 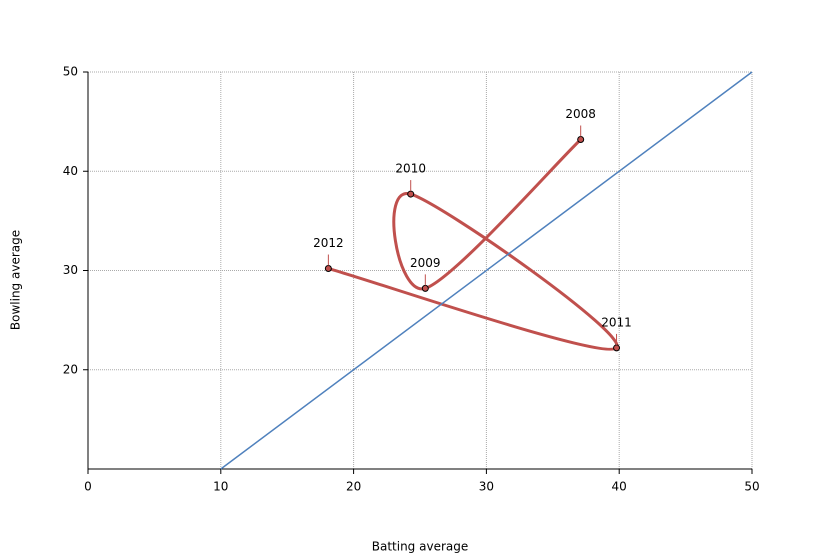 What do you see at coordinates (420, 547) in the screenshot?
I see `x-axis-title: Batting average` at bounding box center [420, 547].